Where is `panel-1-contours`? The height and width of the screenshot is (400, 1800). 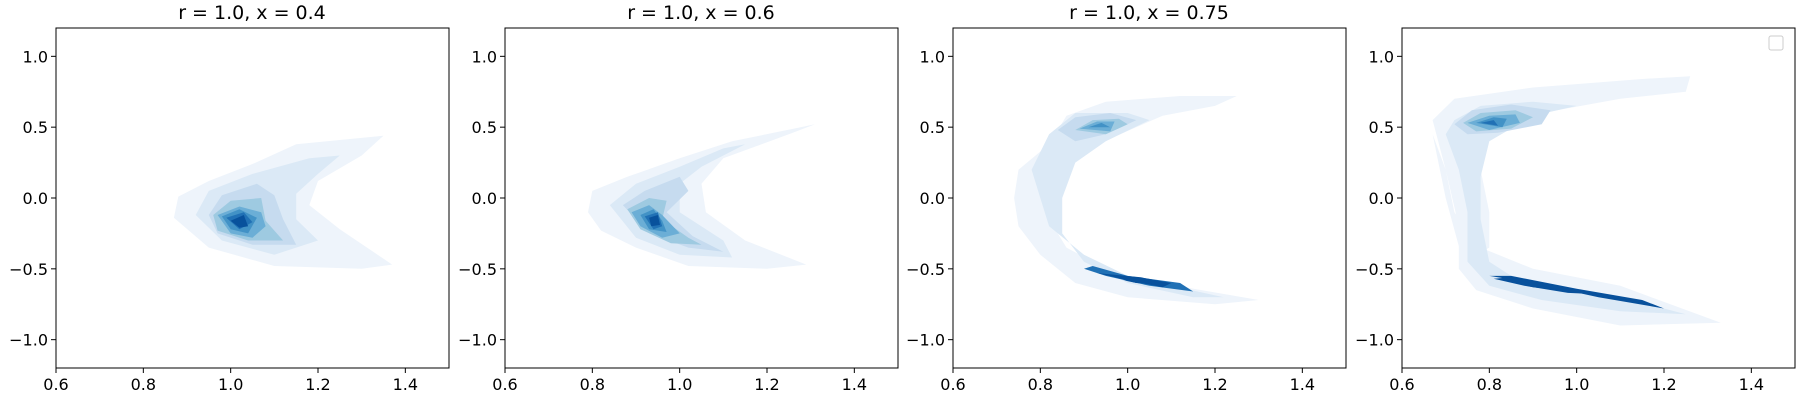 panel-1-contours is located at coordinates (701, 196).